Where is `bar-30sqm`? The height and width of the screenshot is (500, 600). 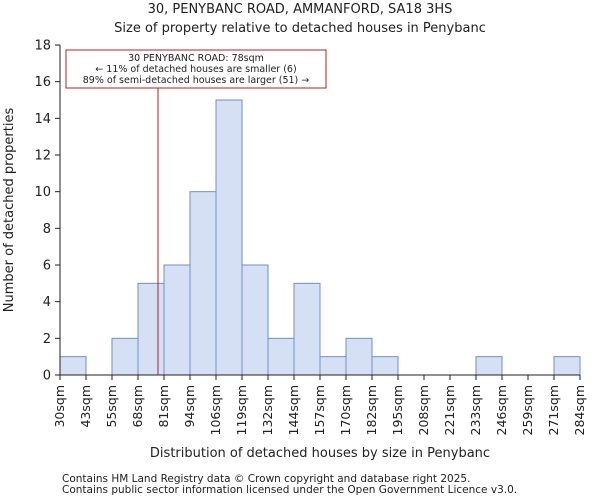
bar-30sqm is located at coordinates (73, 366).